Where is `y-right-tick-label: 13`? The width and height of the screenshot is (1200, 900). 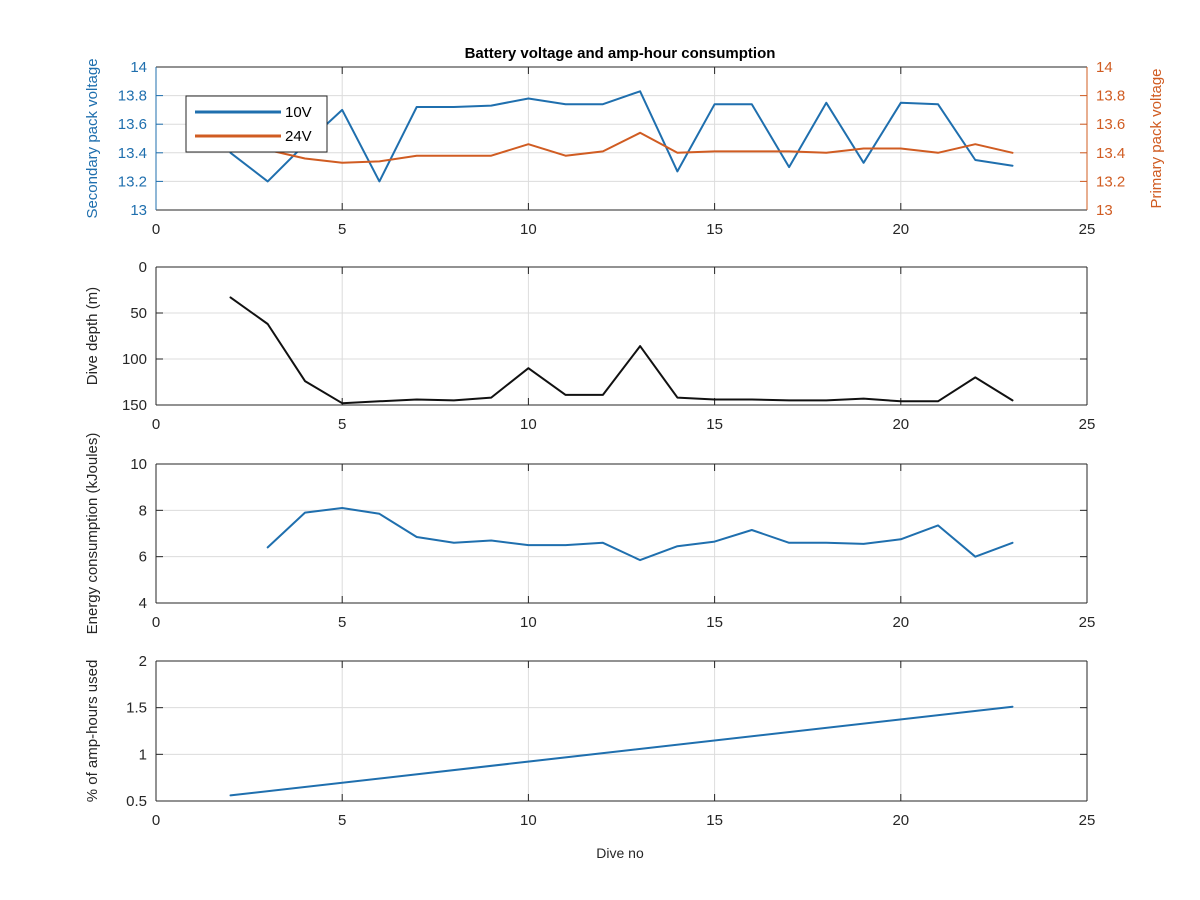 y-right-tick-label: 13 is located at coordinates (1104, 210).